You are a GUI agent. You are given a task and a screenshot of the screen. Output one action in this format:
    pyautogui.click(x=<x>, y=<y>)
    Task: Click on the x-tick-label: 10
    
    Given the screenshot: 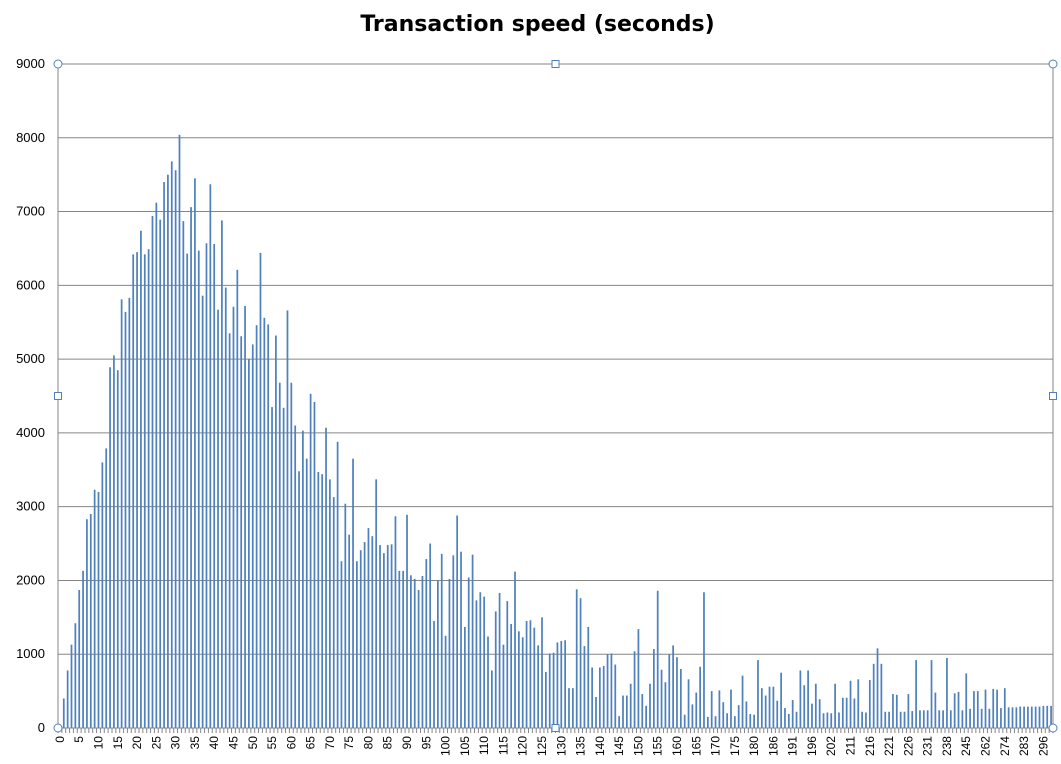 What is the action you would take?
    pyautogui.click(x=98, y=743)
    